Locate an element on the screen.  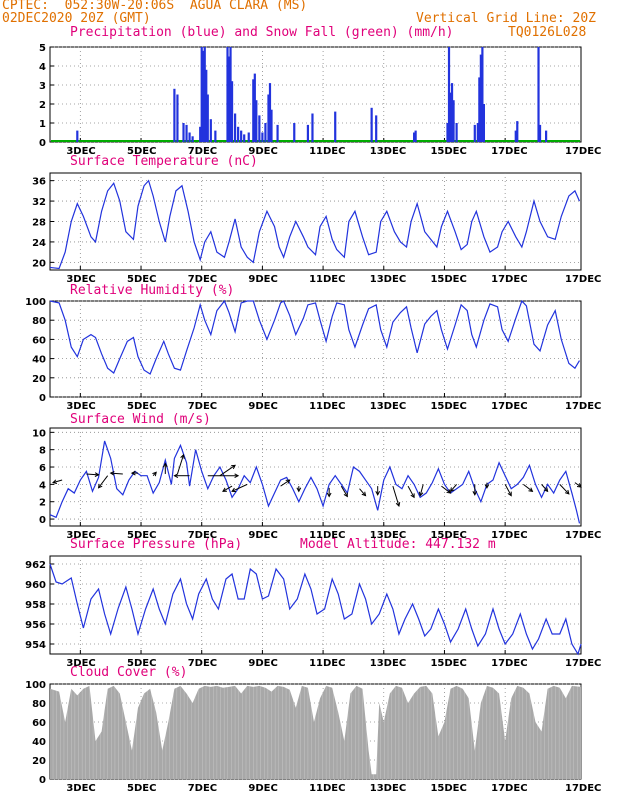
precip-xtick-label: 15DEC is located at coordinates (448, 151).